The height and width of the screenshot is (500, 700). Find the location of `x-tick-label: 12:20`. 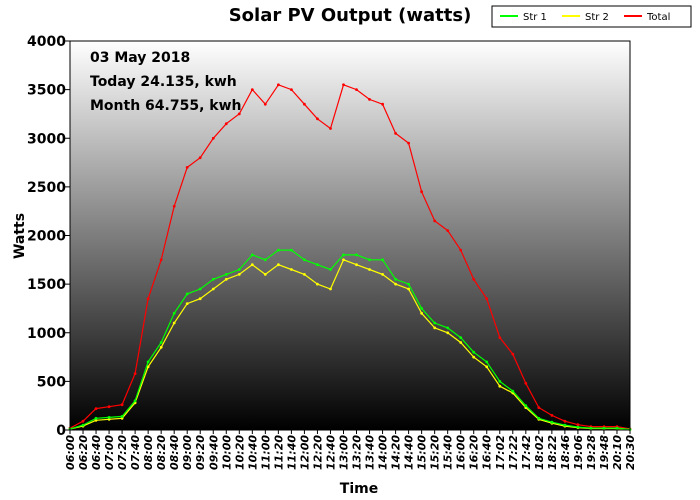

x-tick-label: 12:20 is located at coordinates (317, 452).